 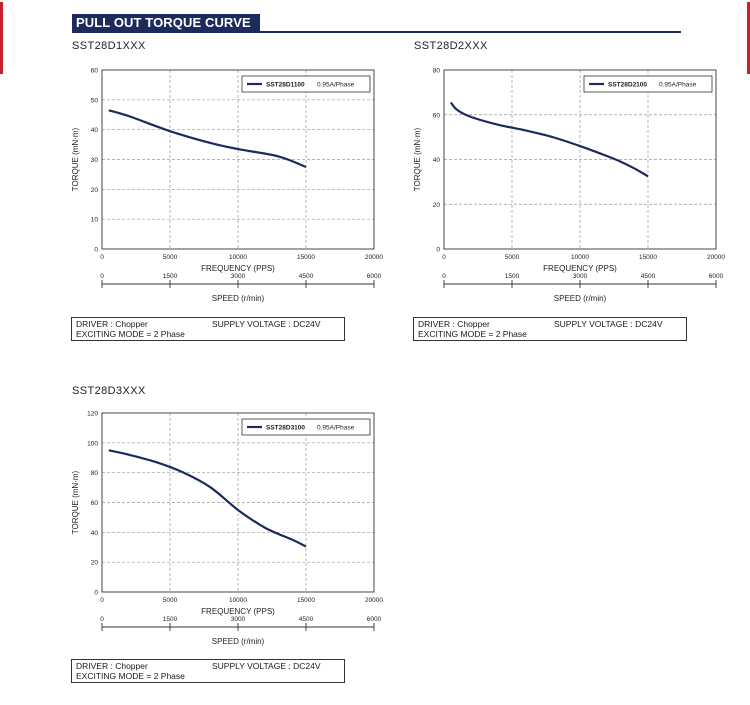 I want to click on y-tick-label: 10, so click(x=95, y=220).